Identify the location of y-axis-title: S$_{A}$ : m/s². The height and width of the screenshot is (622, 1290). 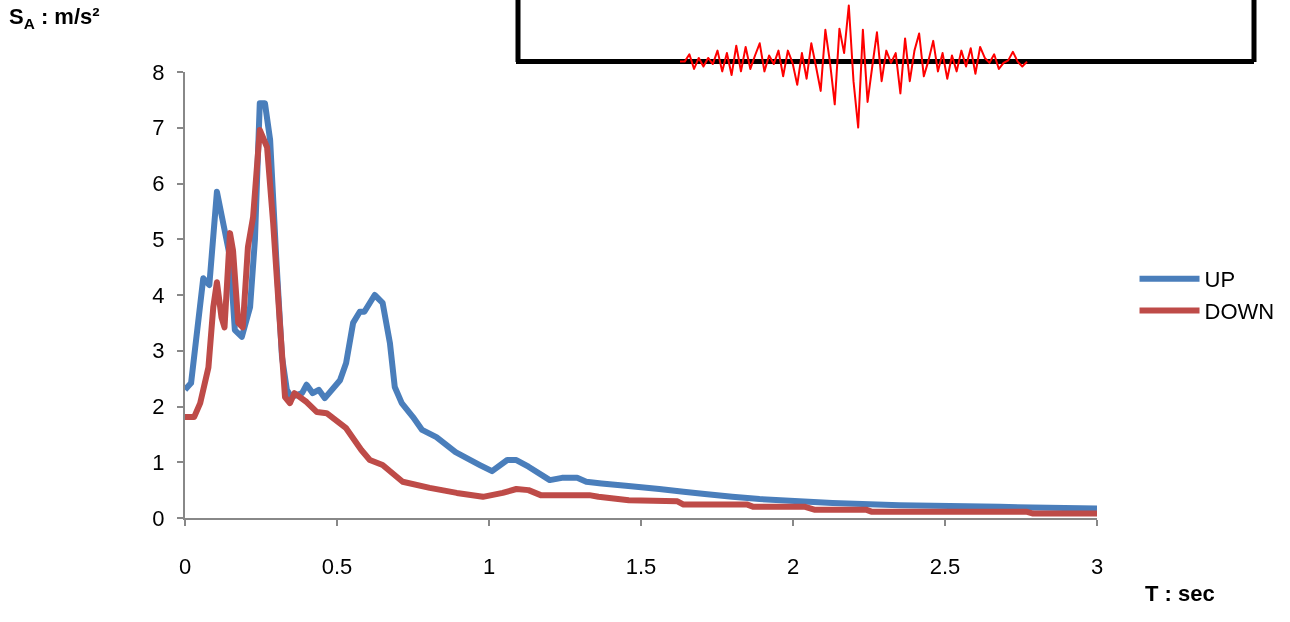
(54, 18).